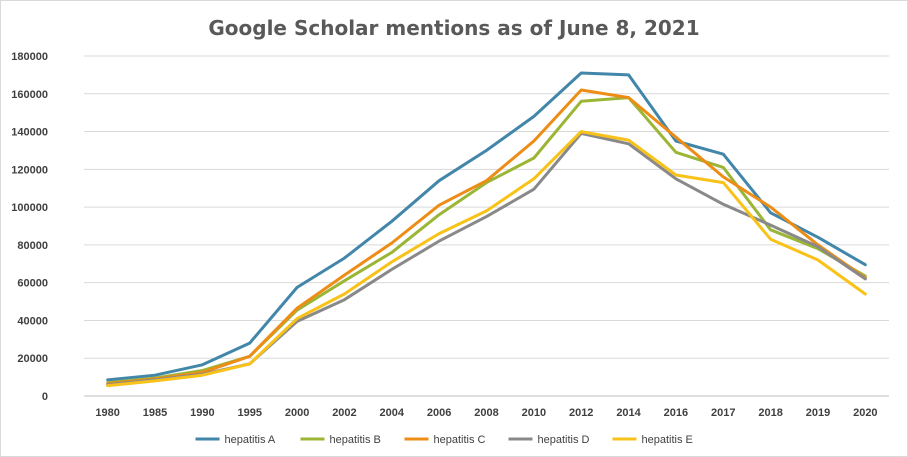 Image resolution: width=908 pixels, height=457 pixels. I want to click on legend-label: hepatitis B, so click(355, 440).